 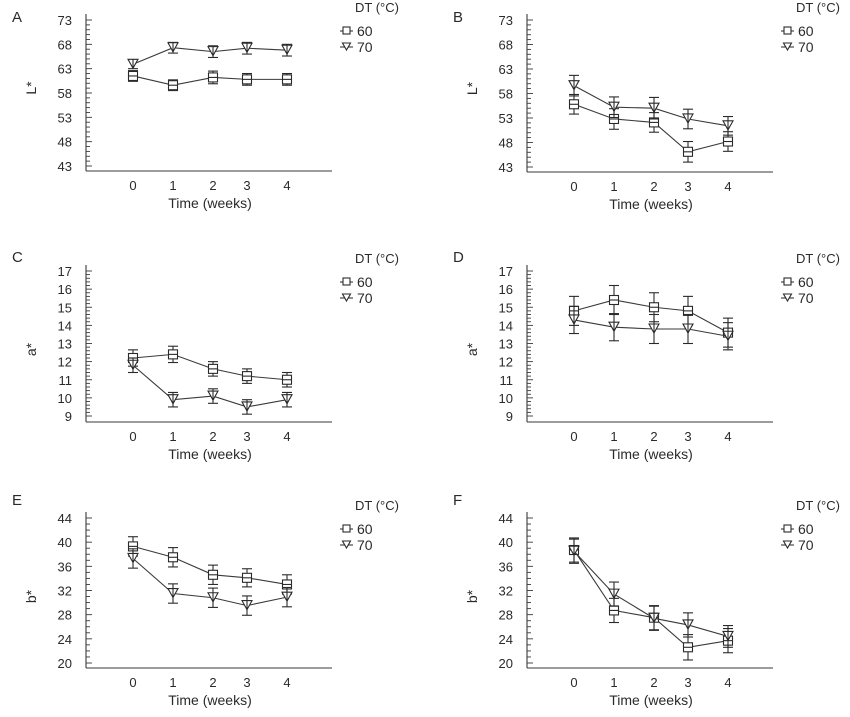 What do you see at coordinates (458, 257) in the screenshot?
I see `panel-letter: D` at bounding box center [458, 257].